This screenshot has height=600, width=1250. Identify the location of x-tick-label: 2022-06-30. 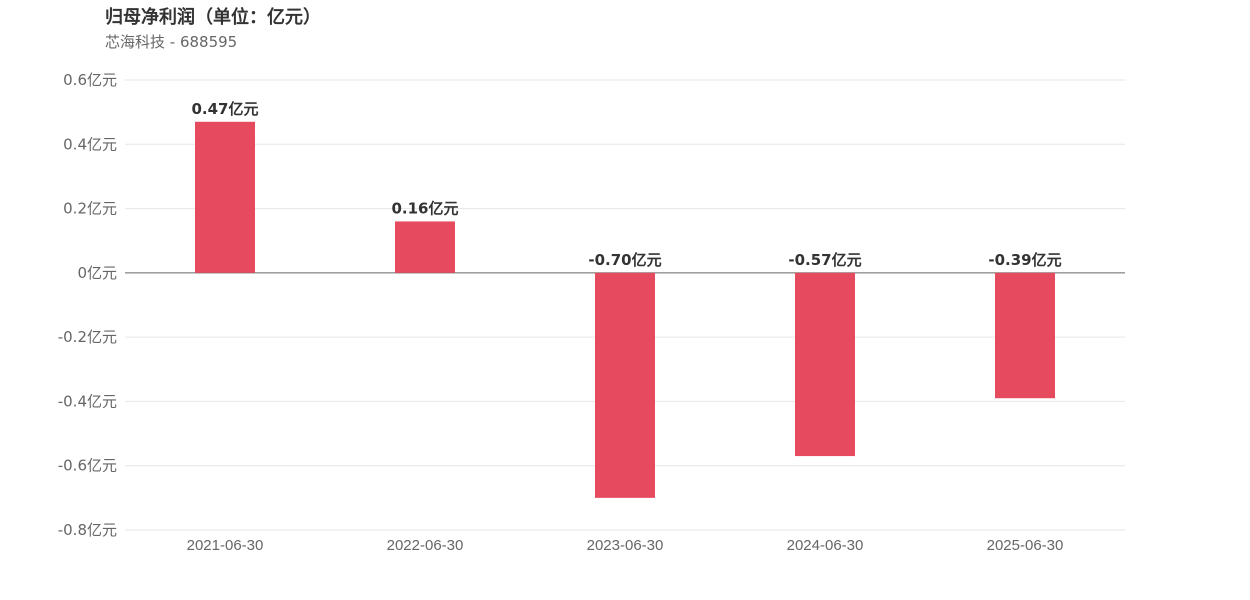
(425, 545).